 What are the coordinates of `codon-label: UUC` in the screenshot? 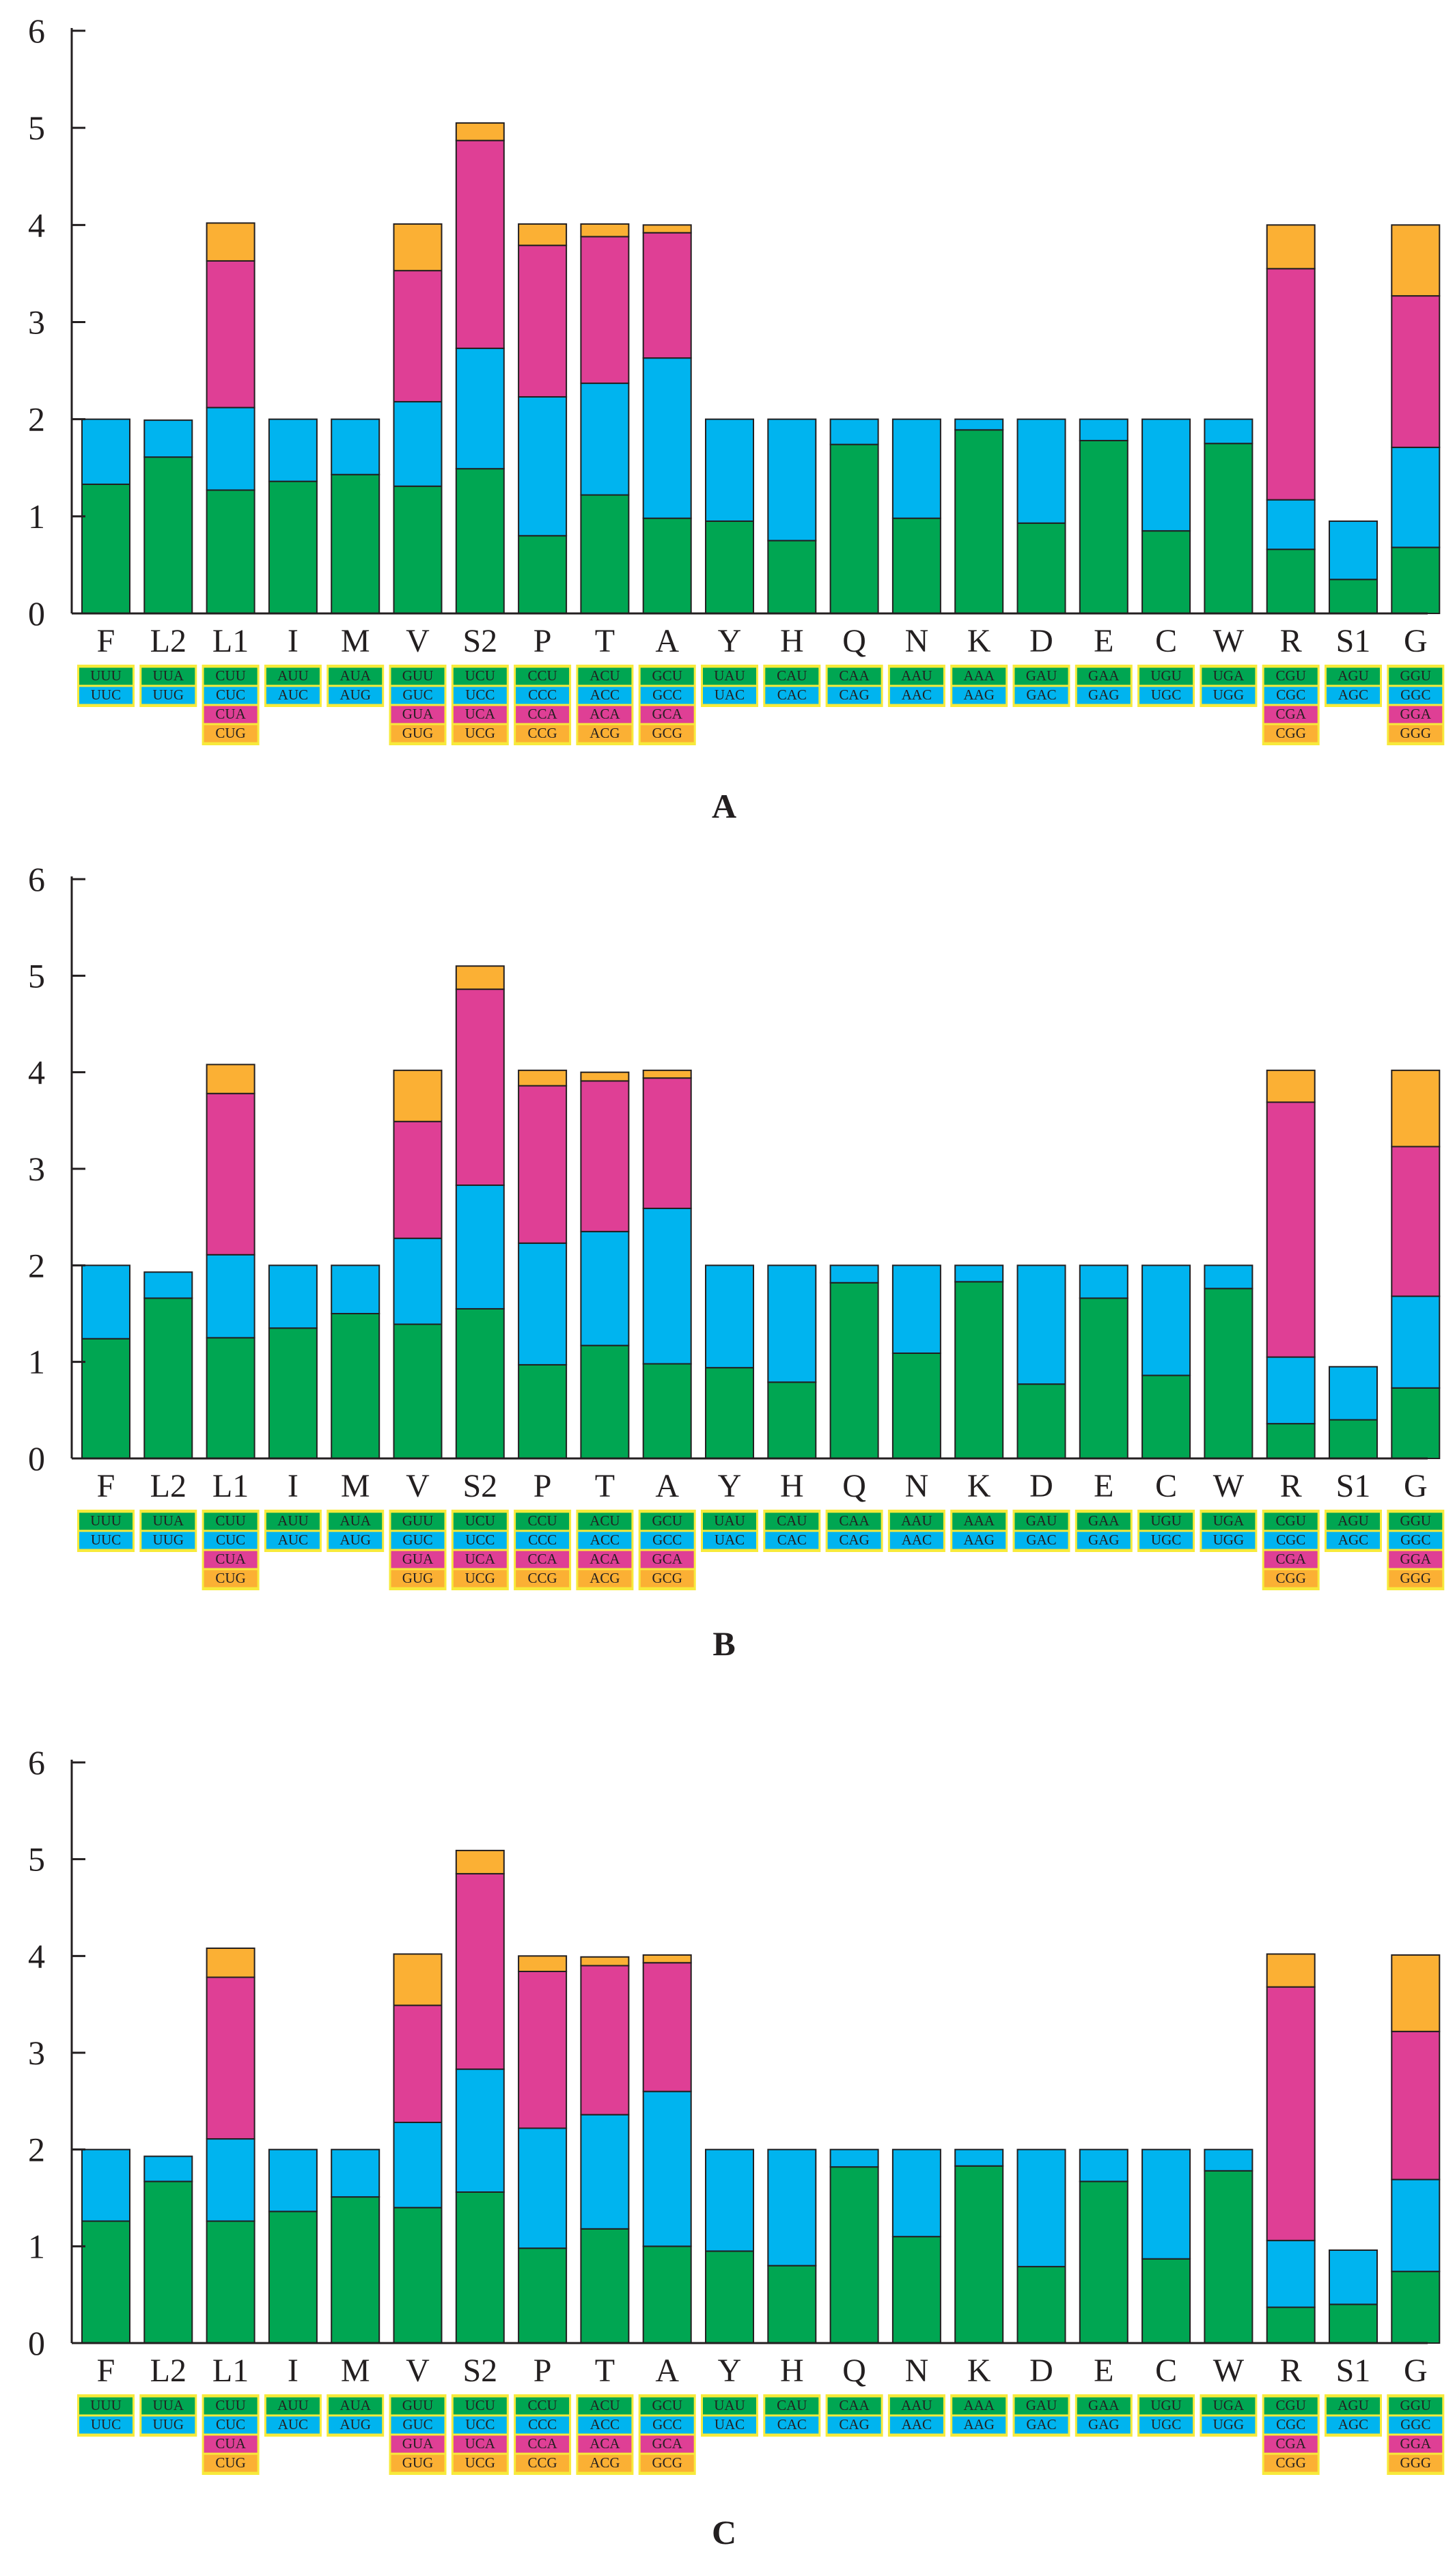 It's located at (106, 695).